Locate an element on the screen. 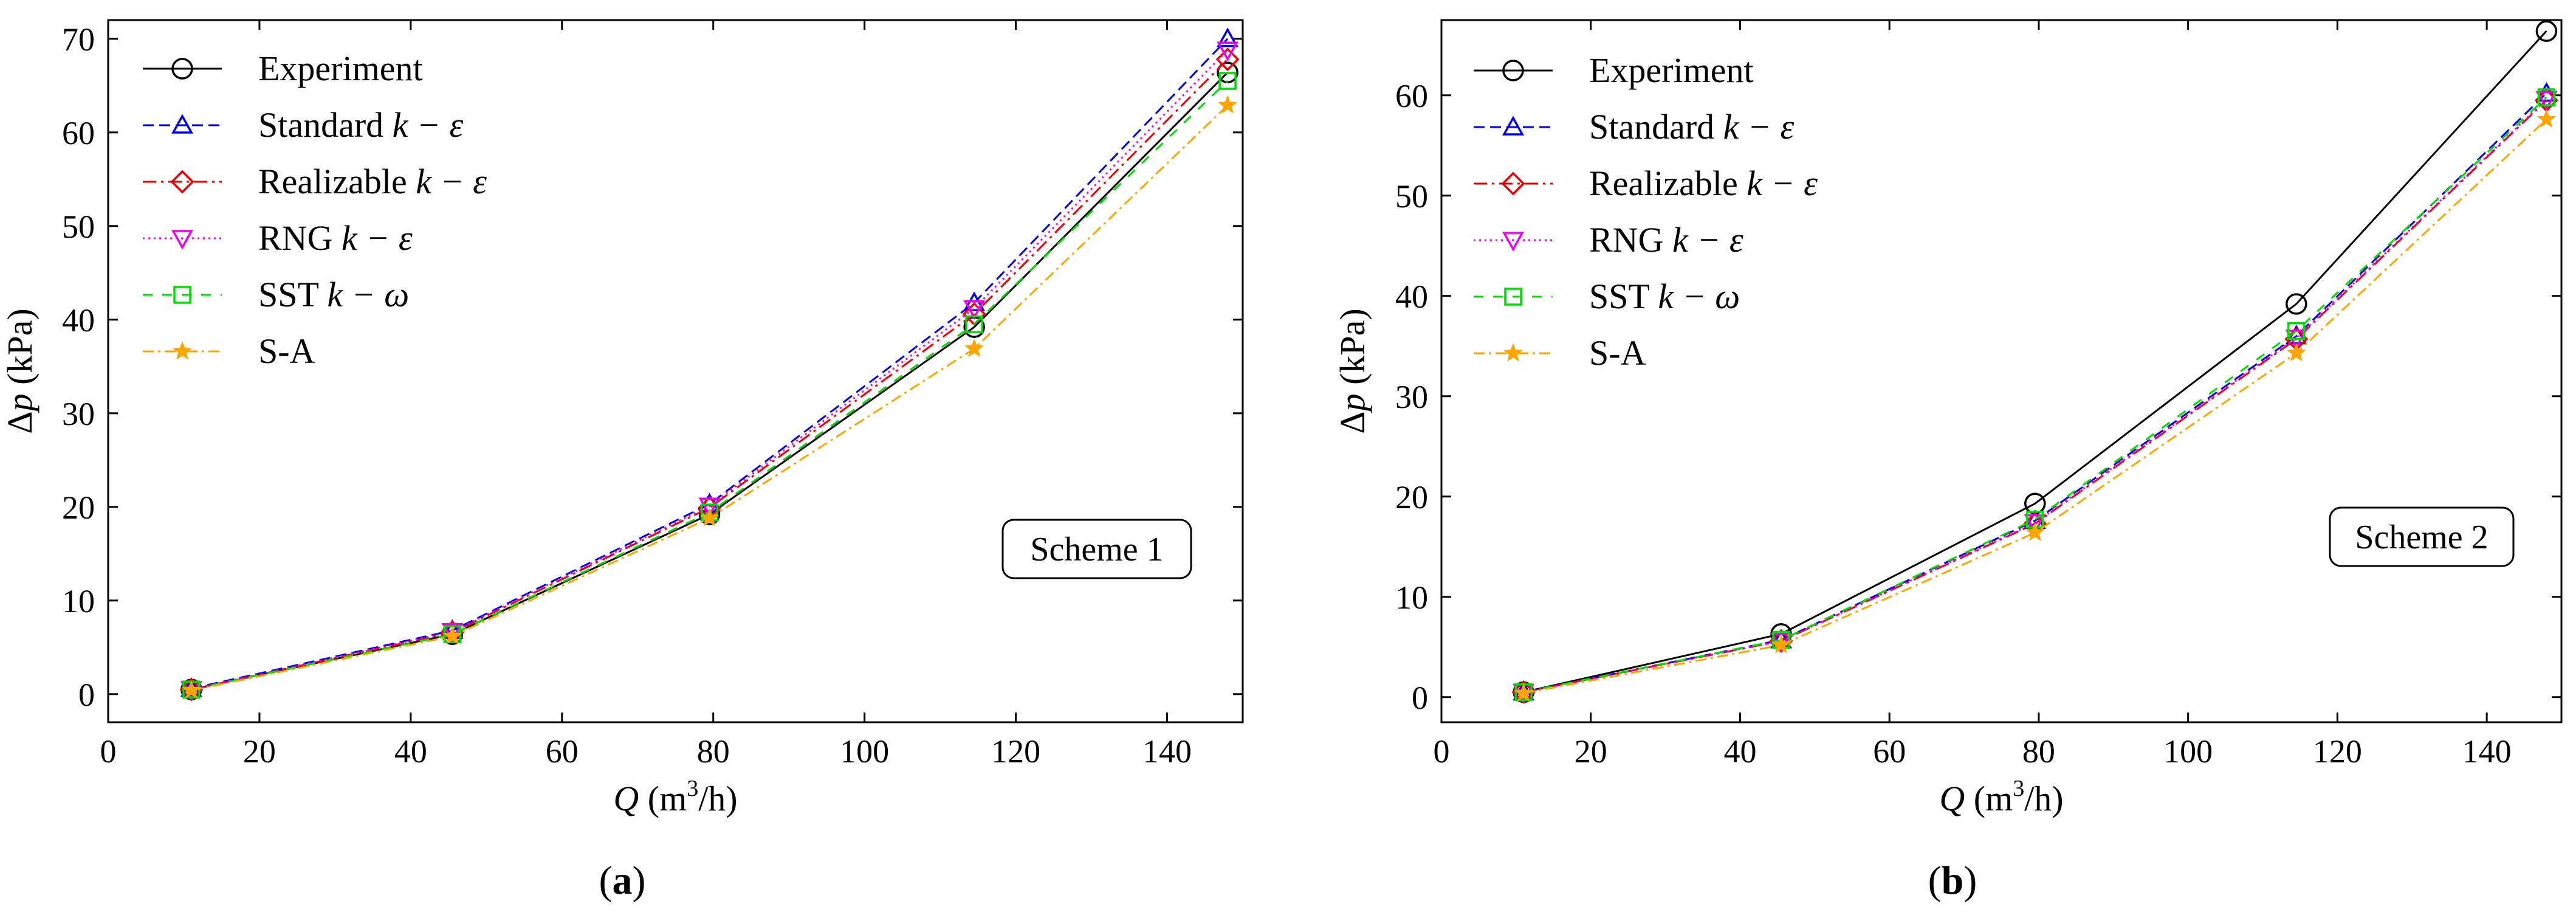  x-tick-label-a-7: 140 is located at coordinates (1167, 751).